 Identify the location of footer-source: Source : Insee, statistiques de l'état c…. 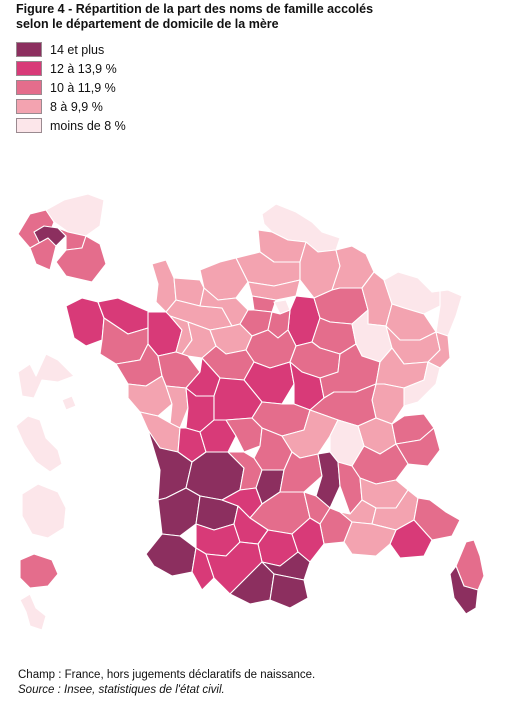
(121, 690).